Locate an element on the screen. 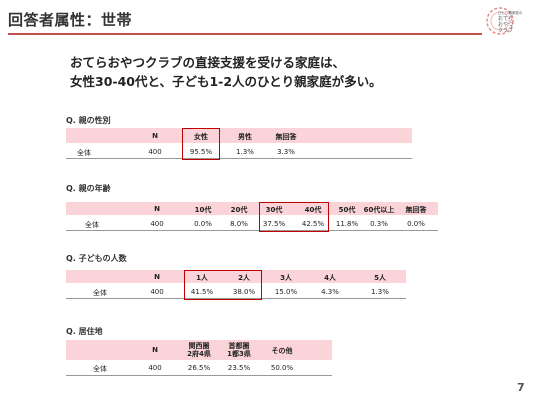 The width and height of the screenshot is (536, 402). q2-value-60plus: 0.3% is located at coordinates (379, 224).